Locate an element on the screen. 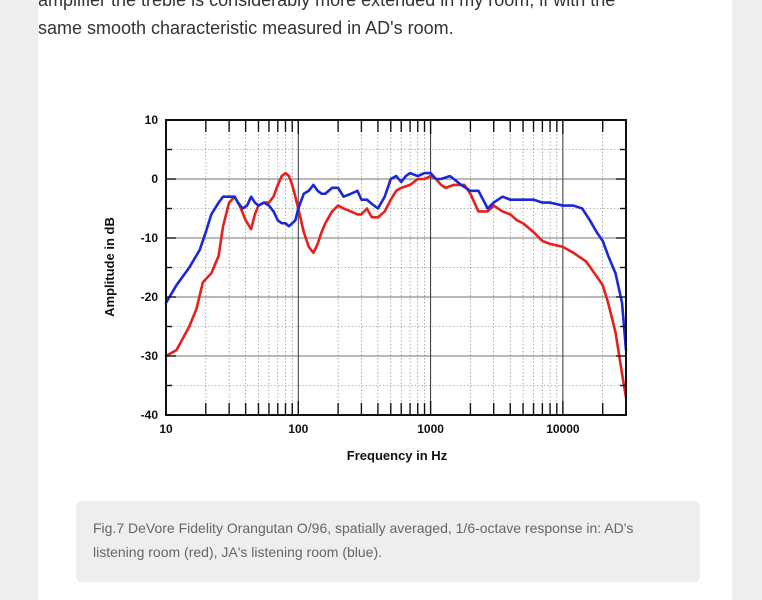 This screenshot has height=600, width=762. y-tick-label: 0 is located at coordinates (154, 179).